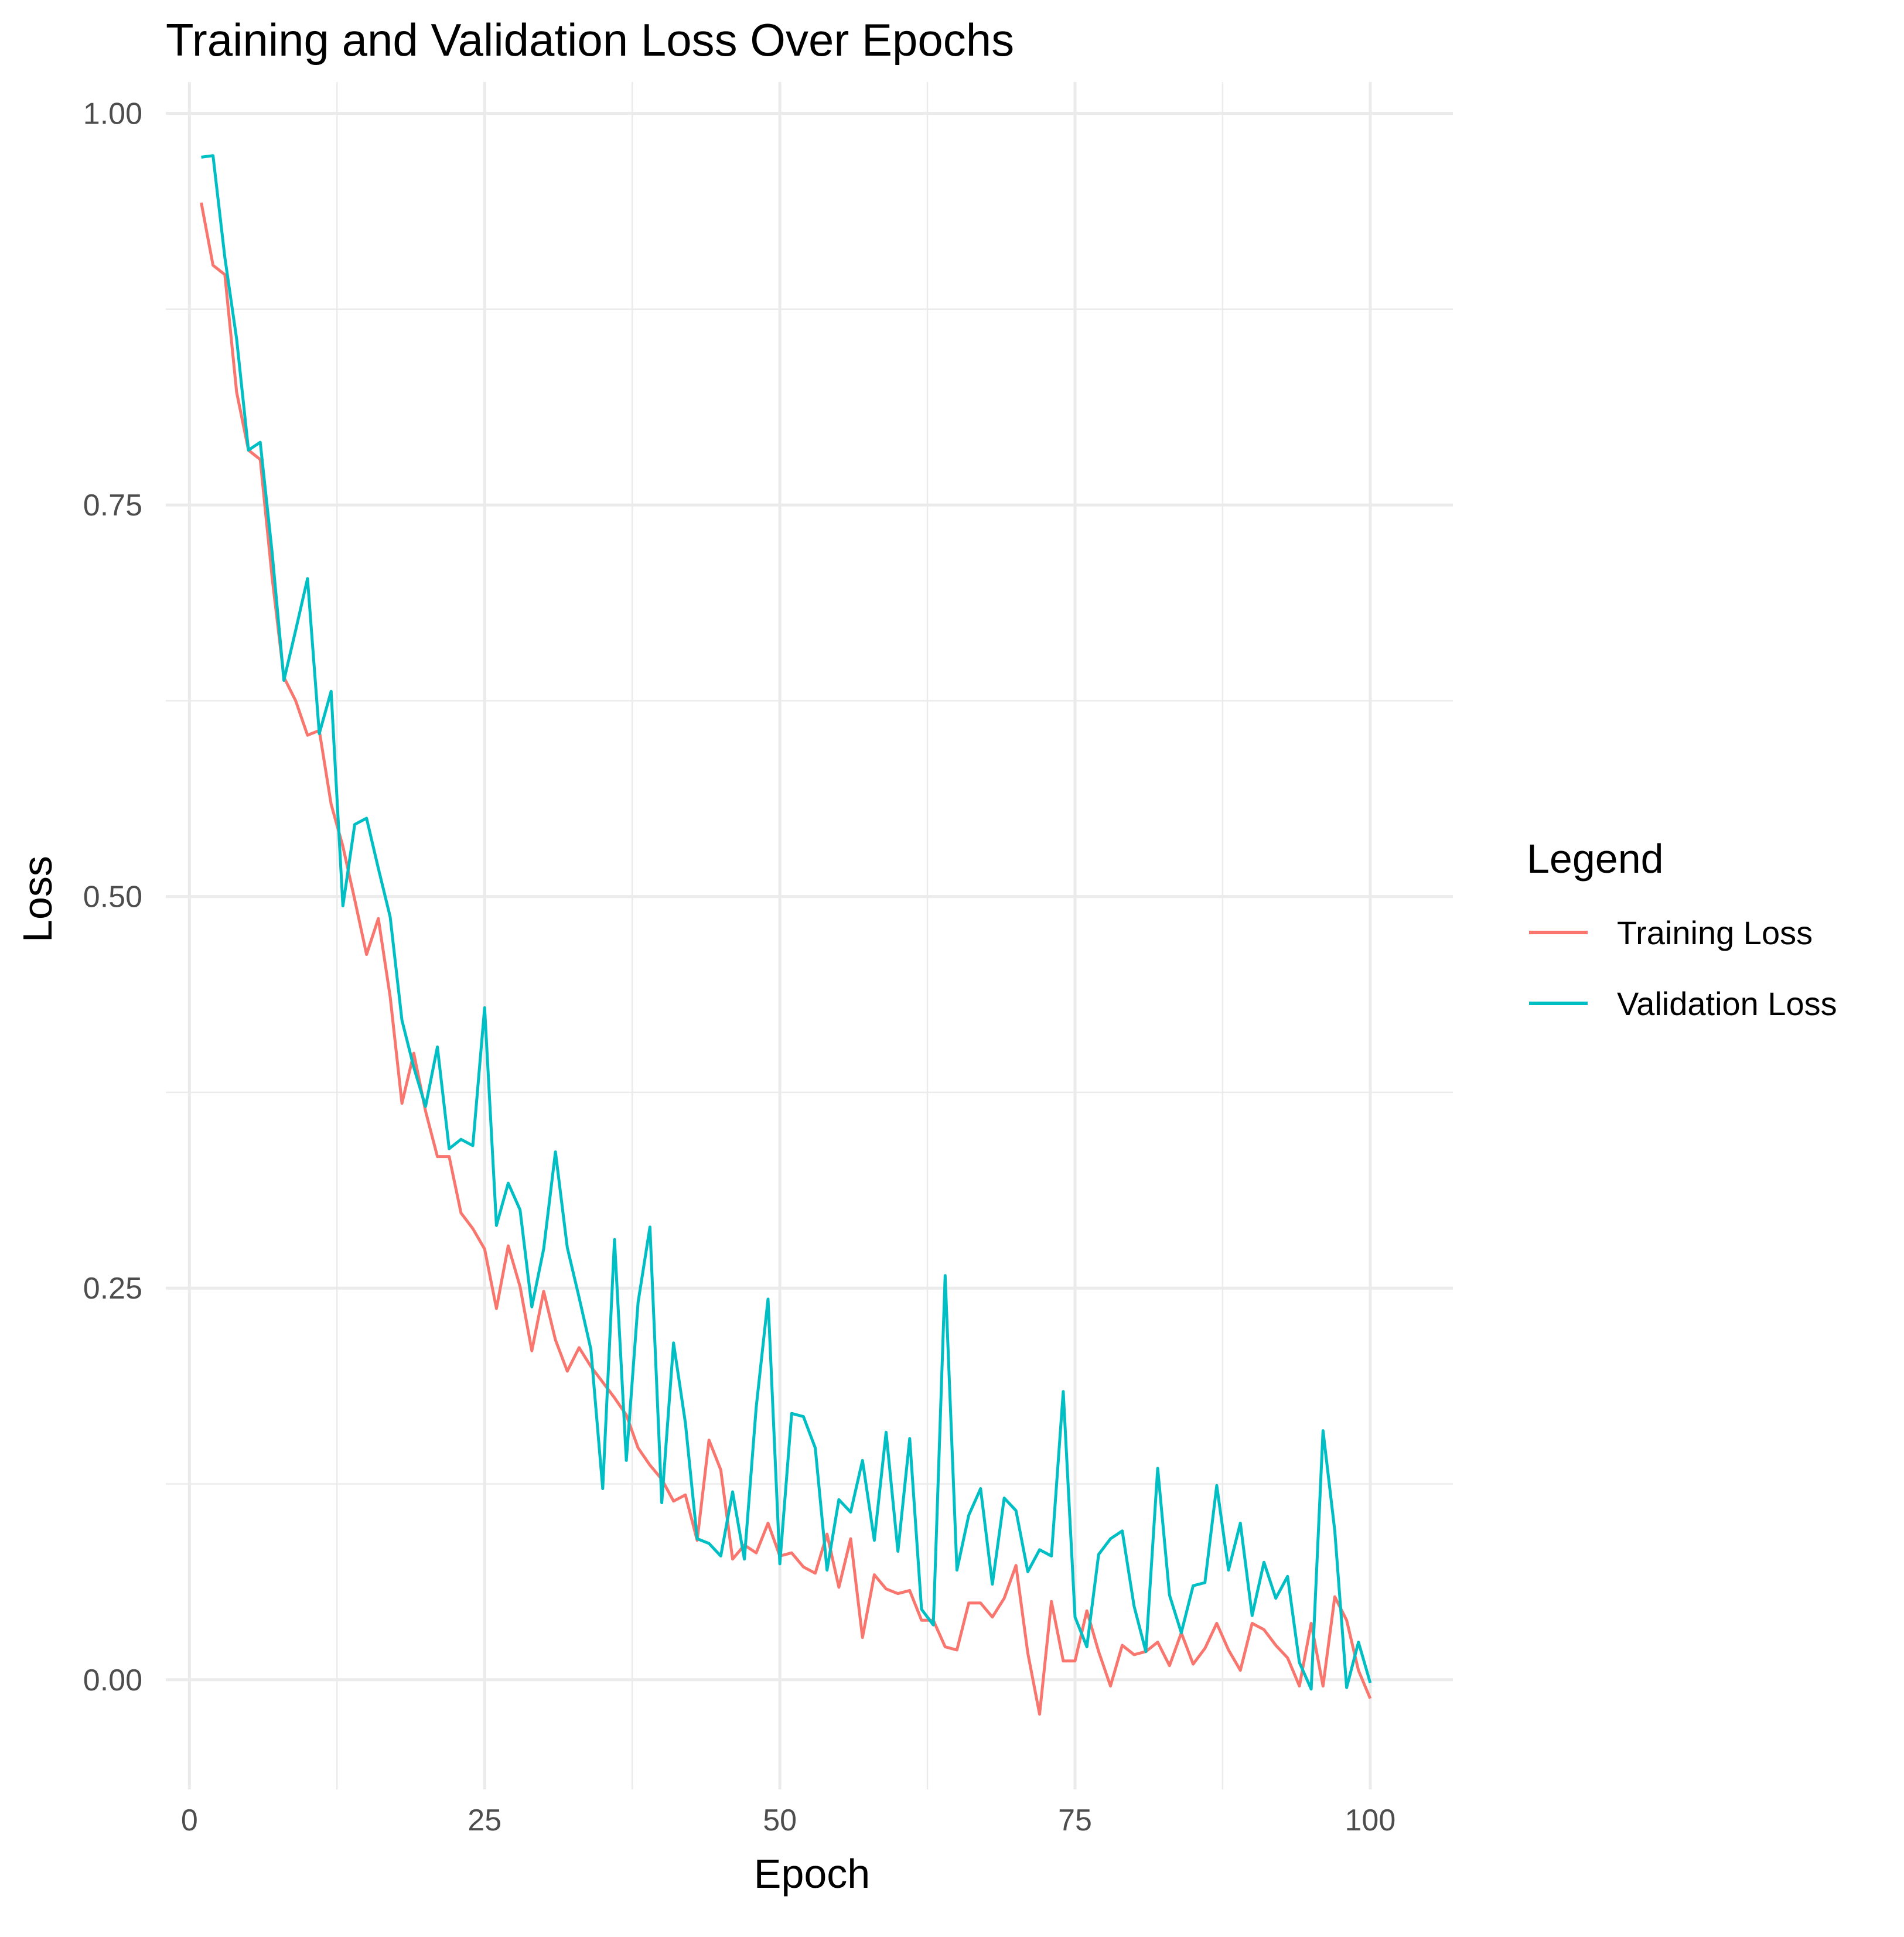  I want to click on y-axis-title: Loss, so click(37, 899).